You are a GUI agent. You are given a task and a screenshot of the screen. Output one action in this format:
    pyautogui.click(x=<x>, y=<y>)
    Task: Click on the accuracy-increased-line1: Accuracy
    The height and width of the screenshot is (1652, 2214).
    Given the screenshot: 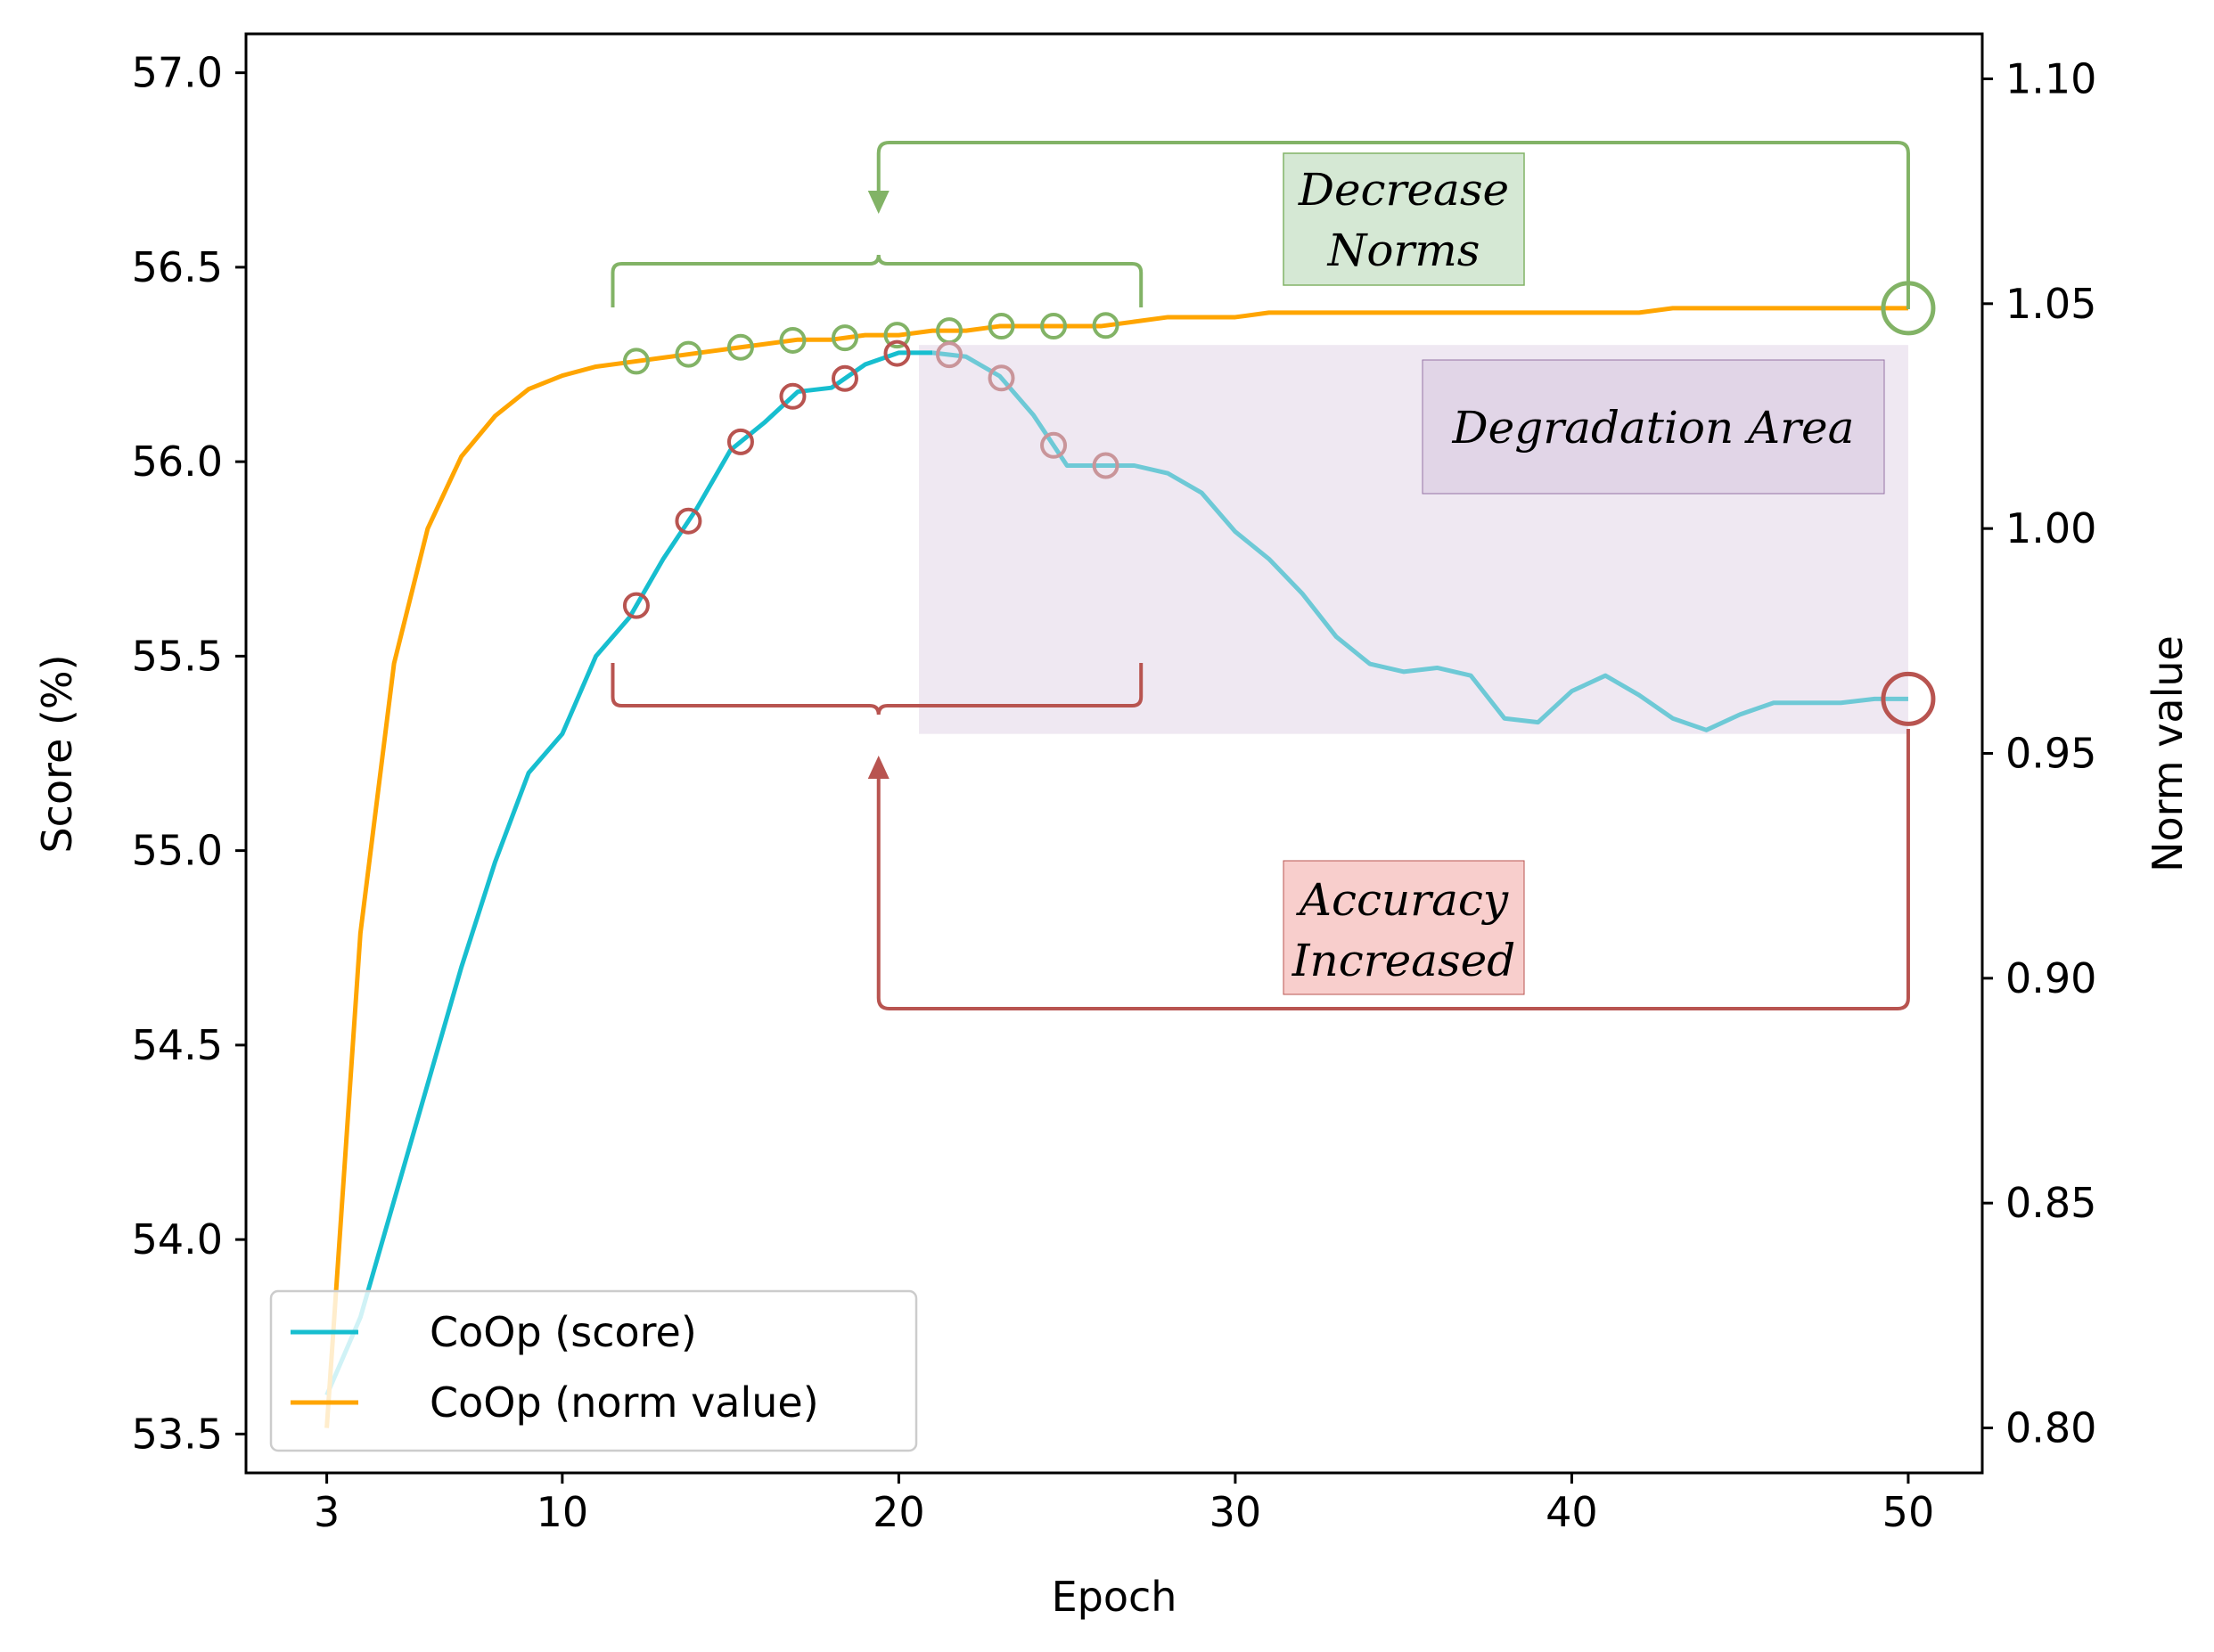 What is the action you would take?
    pyautogui.click(x=1402, y=900)
    